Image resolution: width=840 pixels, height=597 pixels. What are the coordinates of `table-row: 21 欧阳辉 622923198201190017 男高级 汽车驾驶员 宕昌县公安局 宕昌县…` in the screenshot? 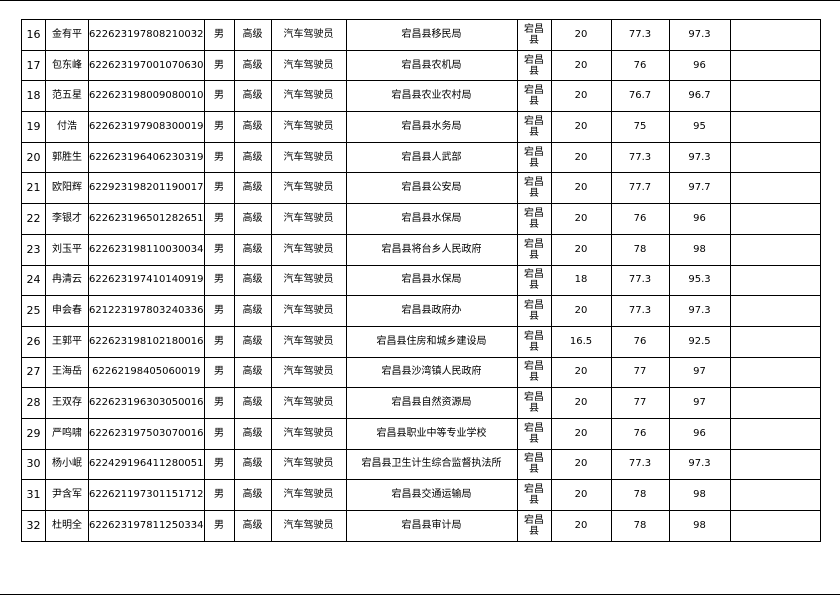 It's located at (421, 188).